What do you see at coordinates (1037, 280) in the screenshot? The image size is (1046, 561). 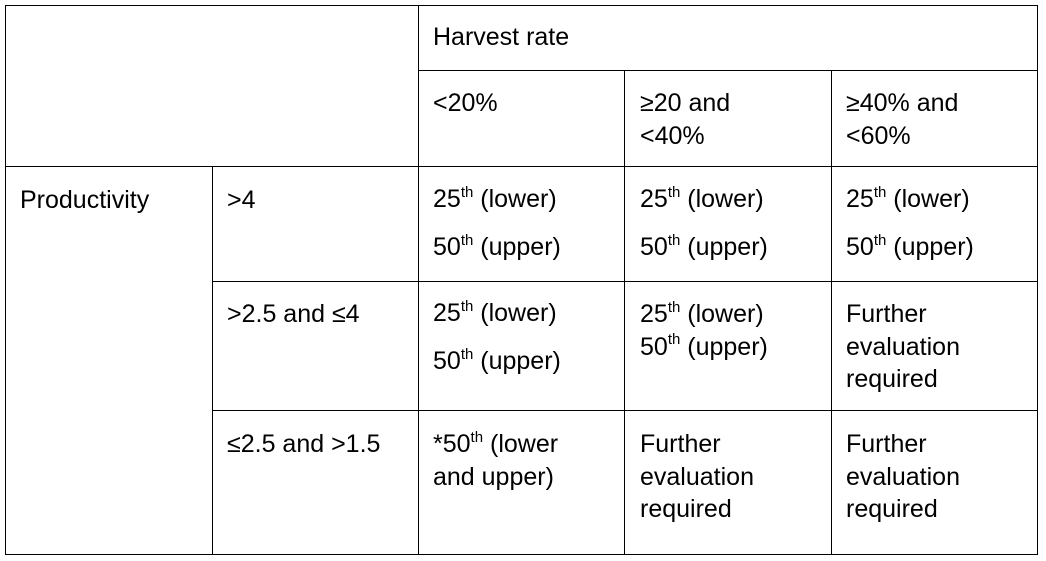 I see `rule-right` at bounding box center [1037, 280].